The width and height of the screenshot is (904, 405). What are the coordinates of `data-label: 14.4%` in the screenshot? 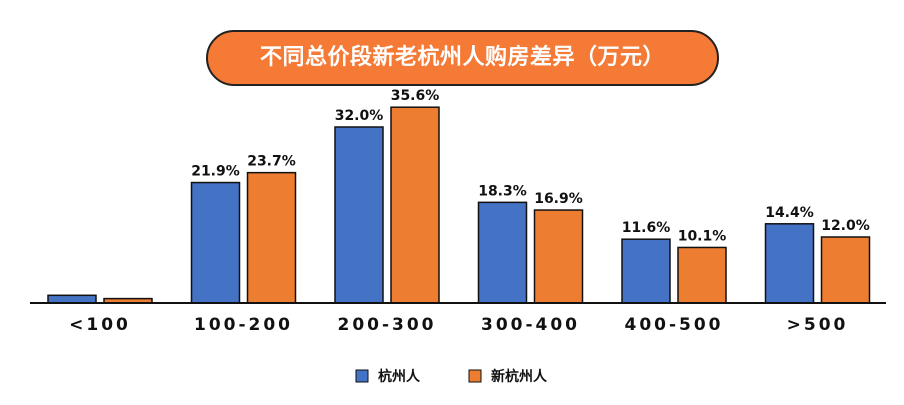 It's located at (789, 213).